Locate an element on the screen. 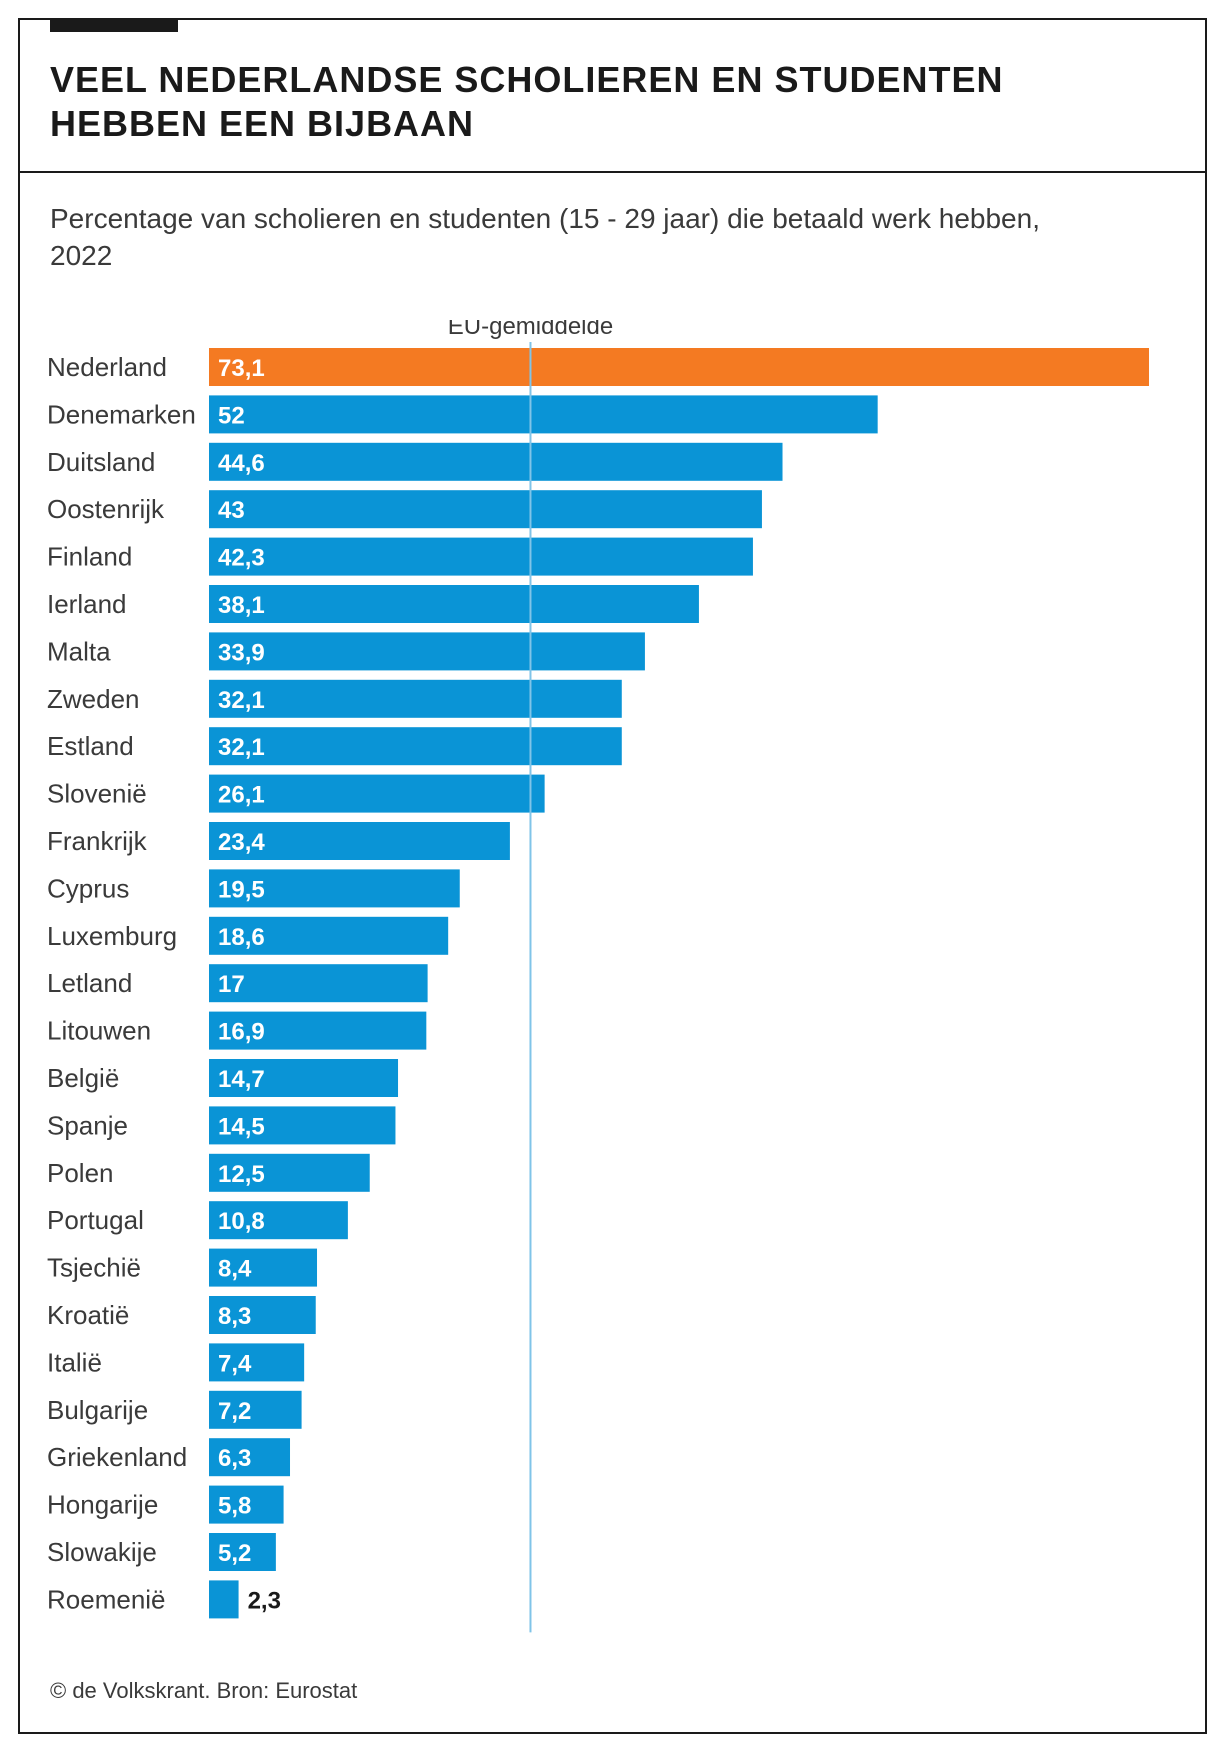 This screenshot has width=1227, height=1758. category-label: Spanje is located at coordinates (87, 1125).